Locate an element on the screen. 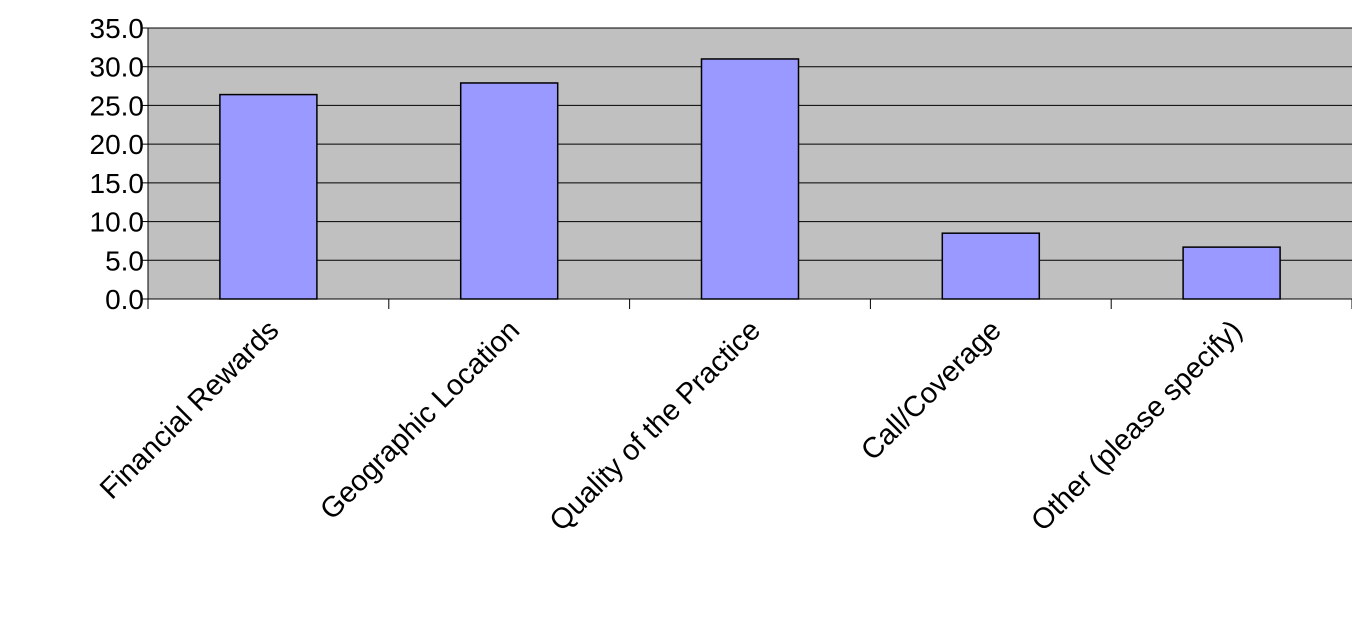 The image size is (1352, 639). x-tick-label: Other (please specify) is located at coordinates (1136, 425).